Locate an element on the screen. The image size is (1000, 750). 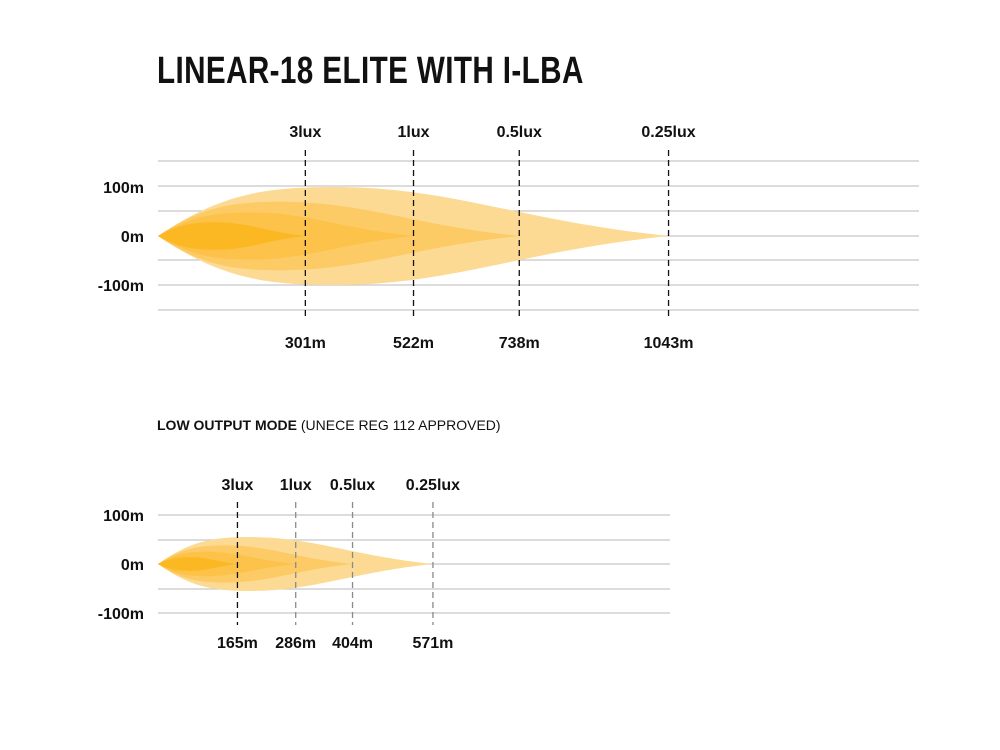
distance-label: 522m is located at coordinates (413, 343).